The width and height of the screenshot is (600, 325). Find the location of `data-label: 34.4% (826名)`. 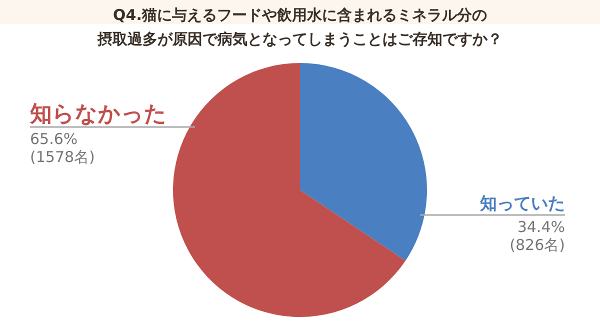

data-label: 34.4% (826名) is located at coordinates (537, 236).